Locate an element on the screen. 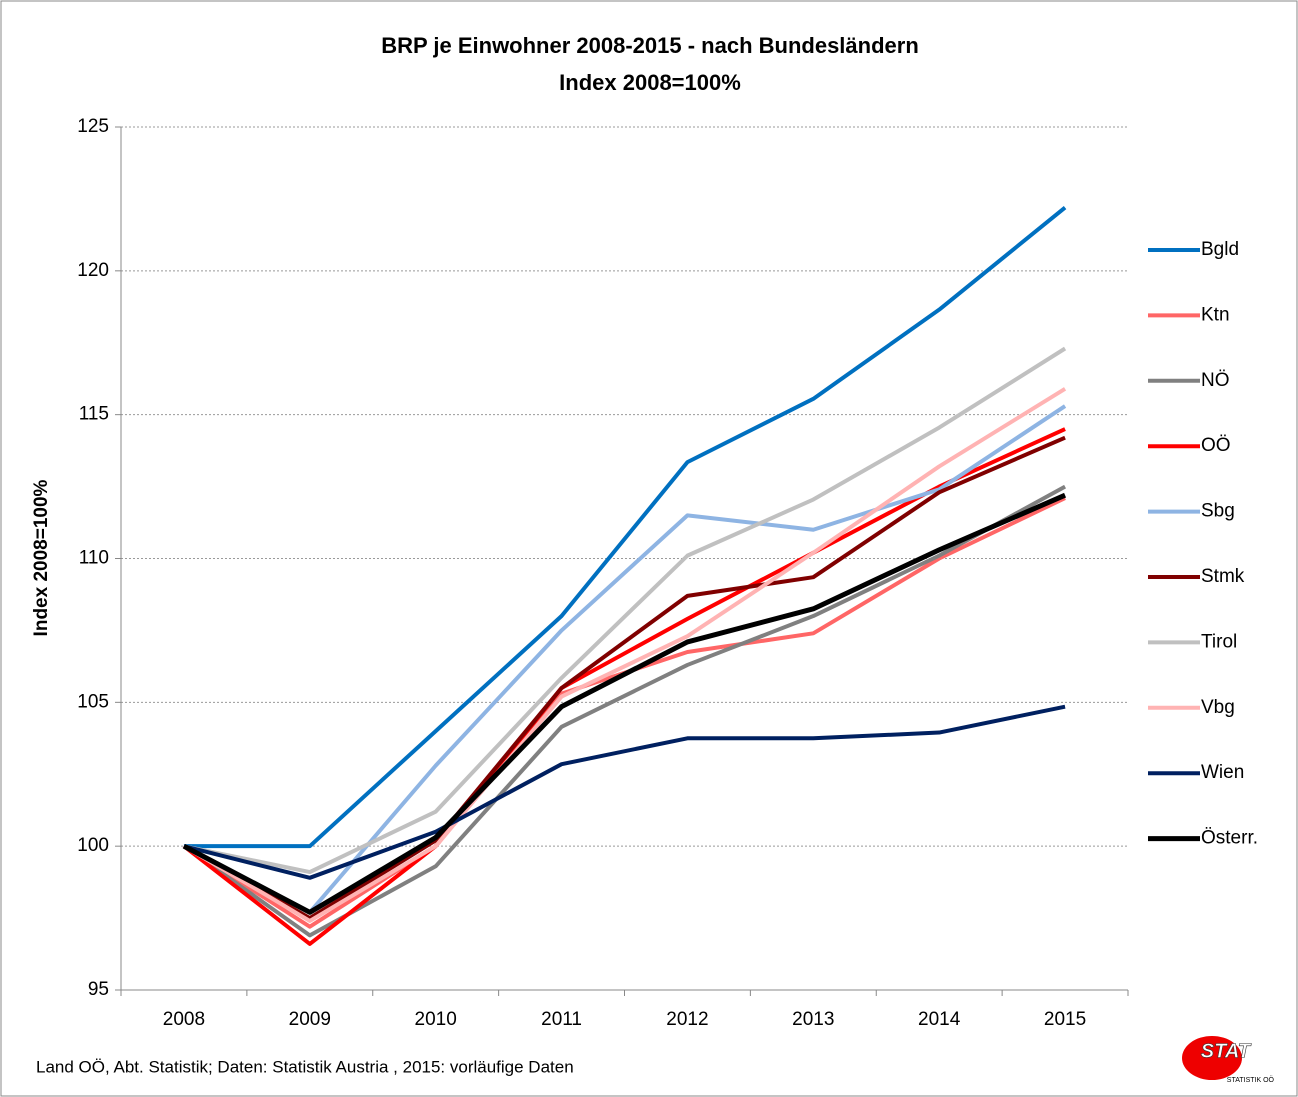 This screenshot has width=1298, height=1097. x-tick-label: 2009 is located at coordinates (310, 1019).